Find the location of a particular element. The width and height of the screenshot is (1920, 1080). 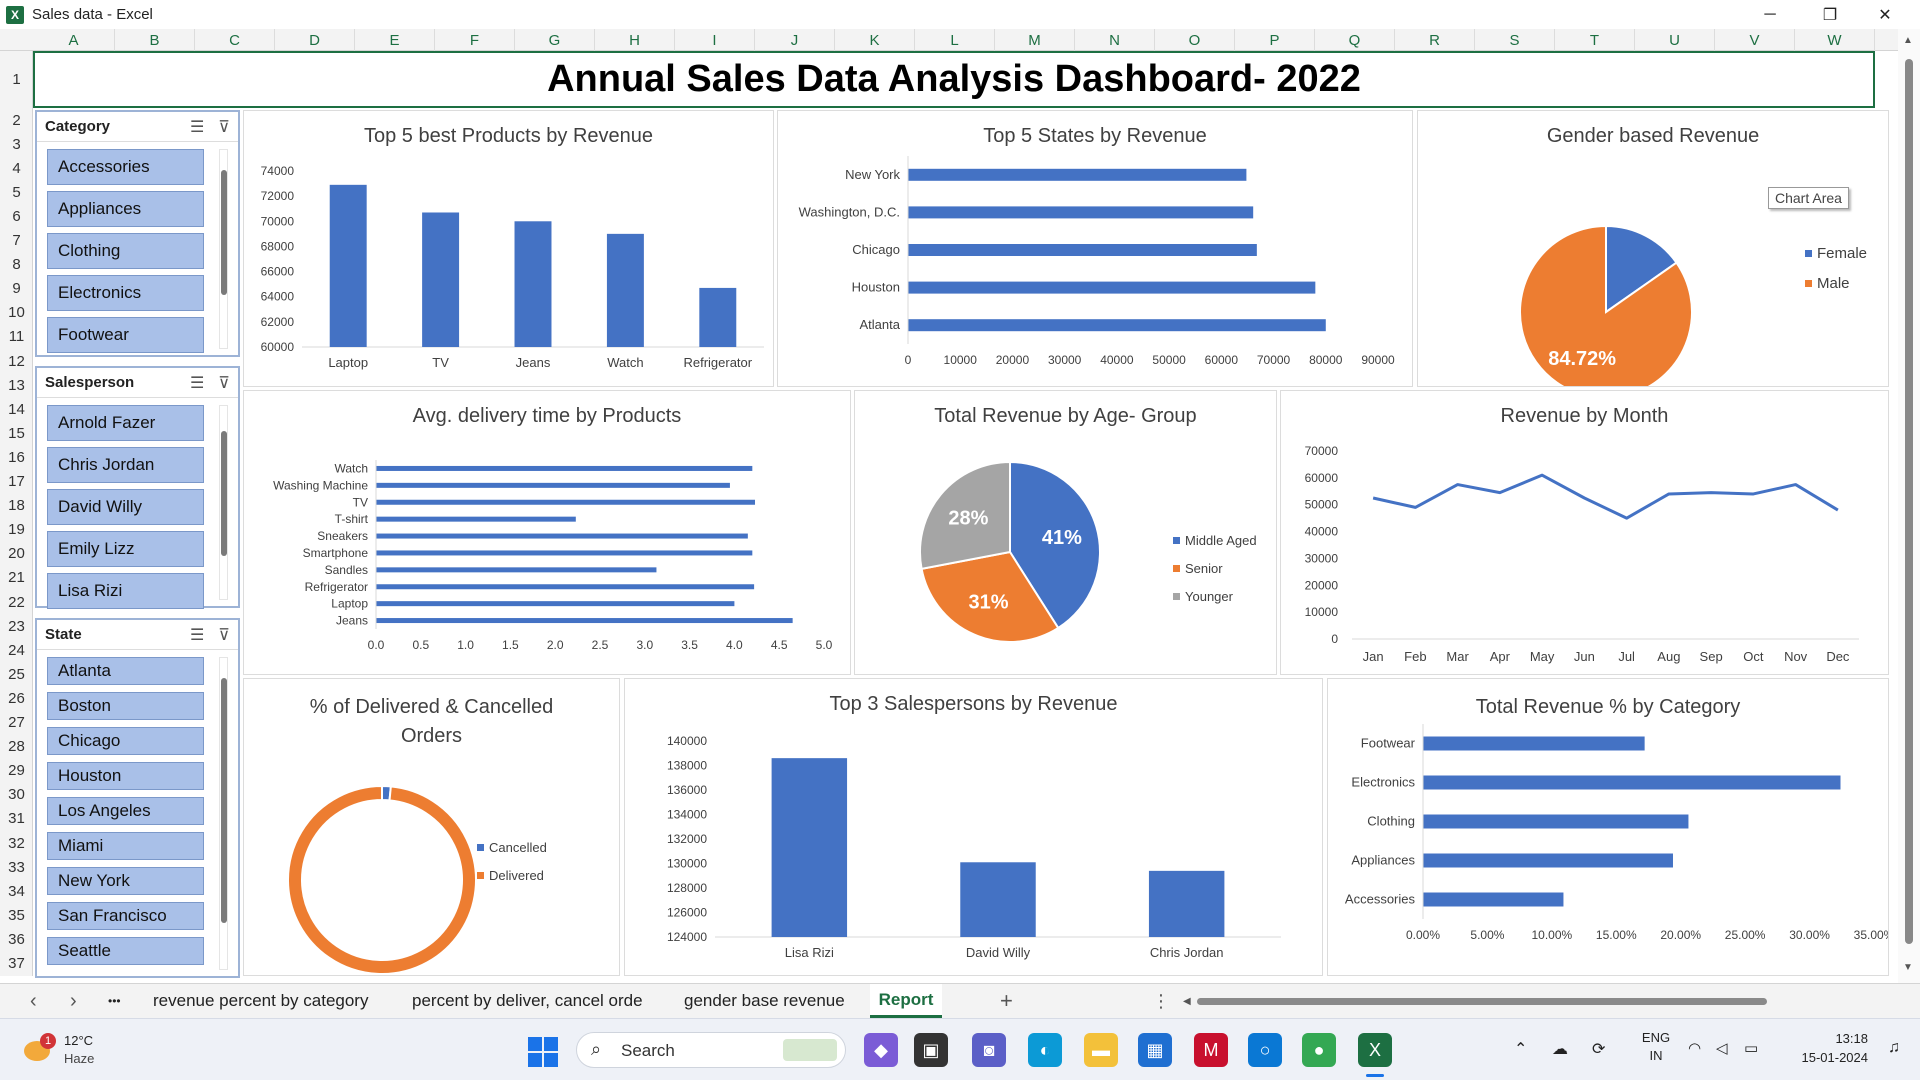

row-header-6: 6 is located at coordinates (16, 216).